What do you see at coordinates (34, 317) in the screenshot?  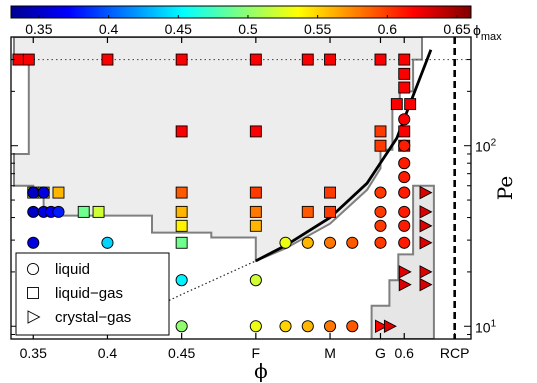 I see `legend-marker-triangle` at bounding box center [34, 317].